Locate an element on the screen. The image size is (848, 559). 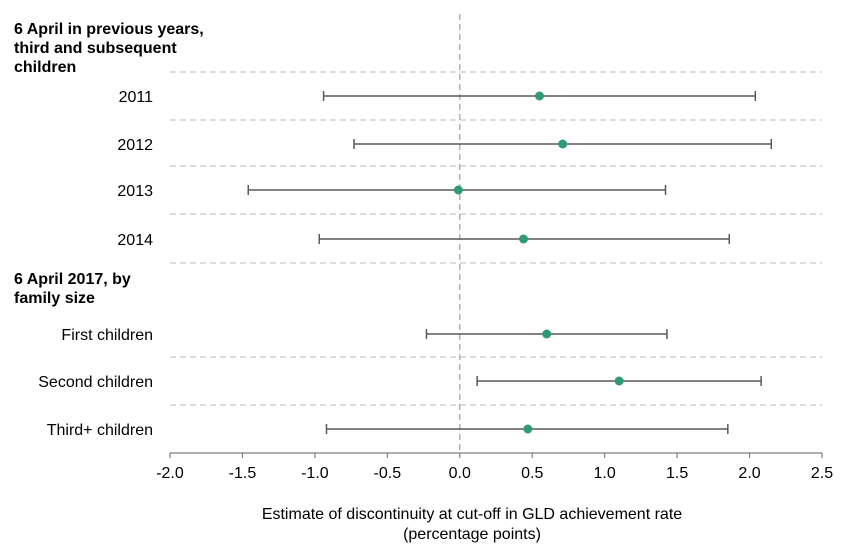
row-label: 2013 is located at coordinates (135, 191).